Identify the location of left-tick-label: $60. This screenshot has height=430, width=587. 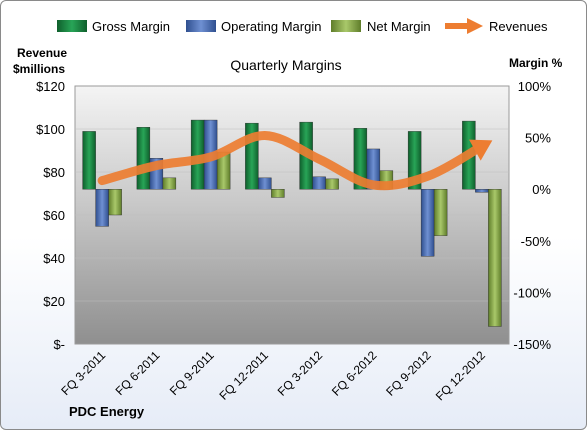
(54, 215).